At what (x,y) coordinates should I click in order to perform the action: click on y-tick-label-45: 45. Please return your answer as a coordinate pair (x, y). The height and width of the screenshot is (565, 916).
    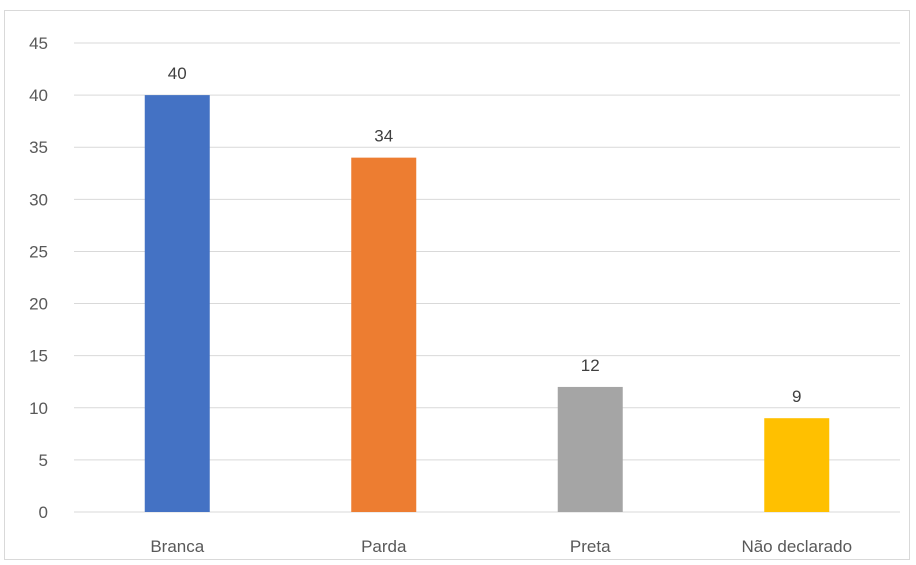
    Looking at the image, I should click on (38, 43).